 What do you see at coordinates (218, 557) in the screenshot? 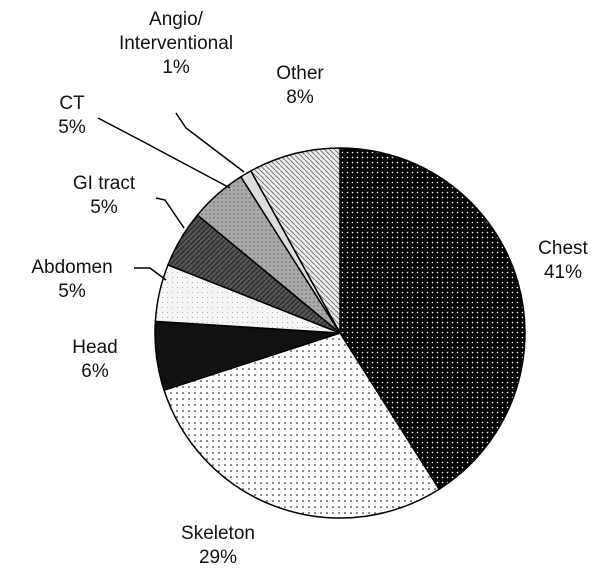
I see `value-label: 29%` at bounding box center [218, 557].